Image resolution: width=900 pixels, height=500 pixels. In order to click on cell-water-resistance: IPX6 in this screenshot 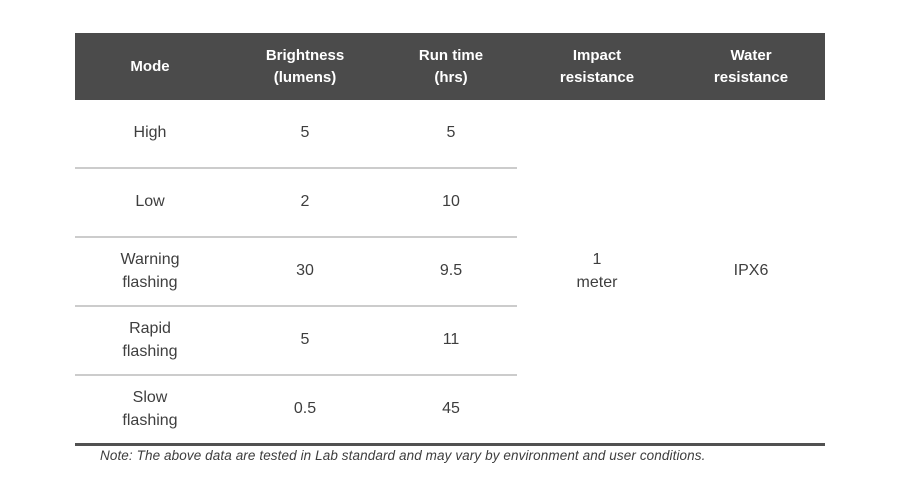, I will do `click(751, 271)`.